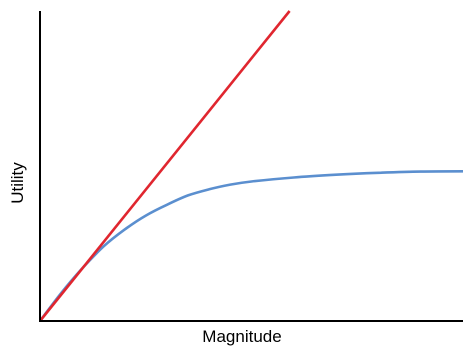 This screenshot has width=463, height=349. I want to click on y-axis-label: Utility, so click(17, 183).